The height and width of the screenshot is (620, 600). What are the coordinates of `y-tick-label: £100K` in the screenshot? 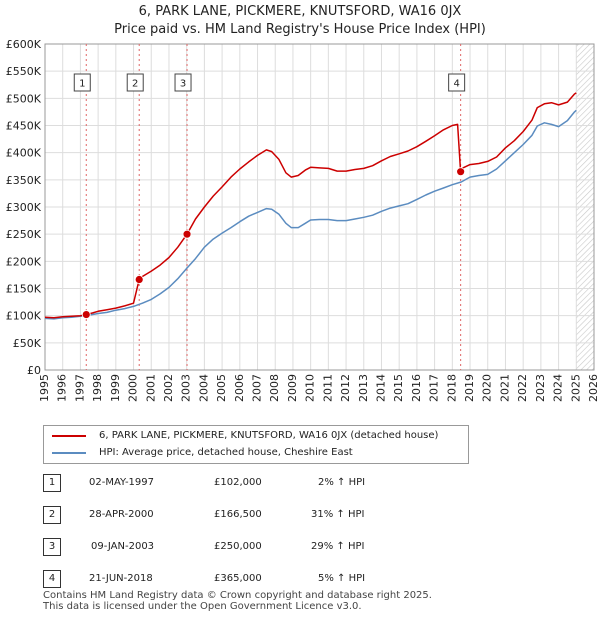 It's located at (24, 316).